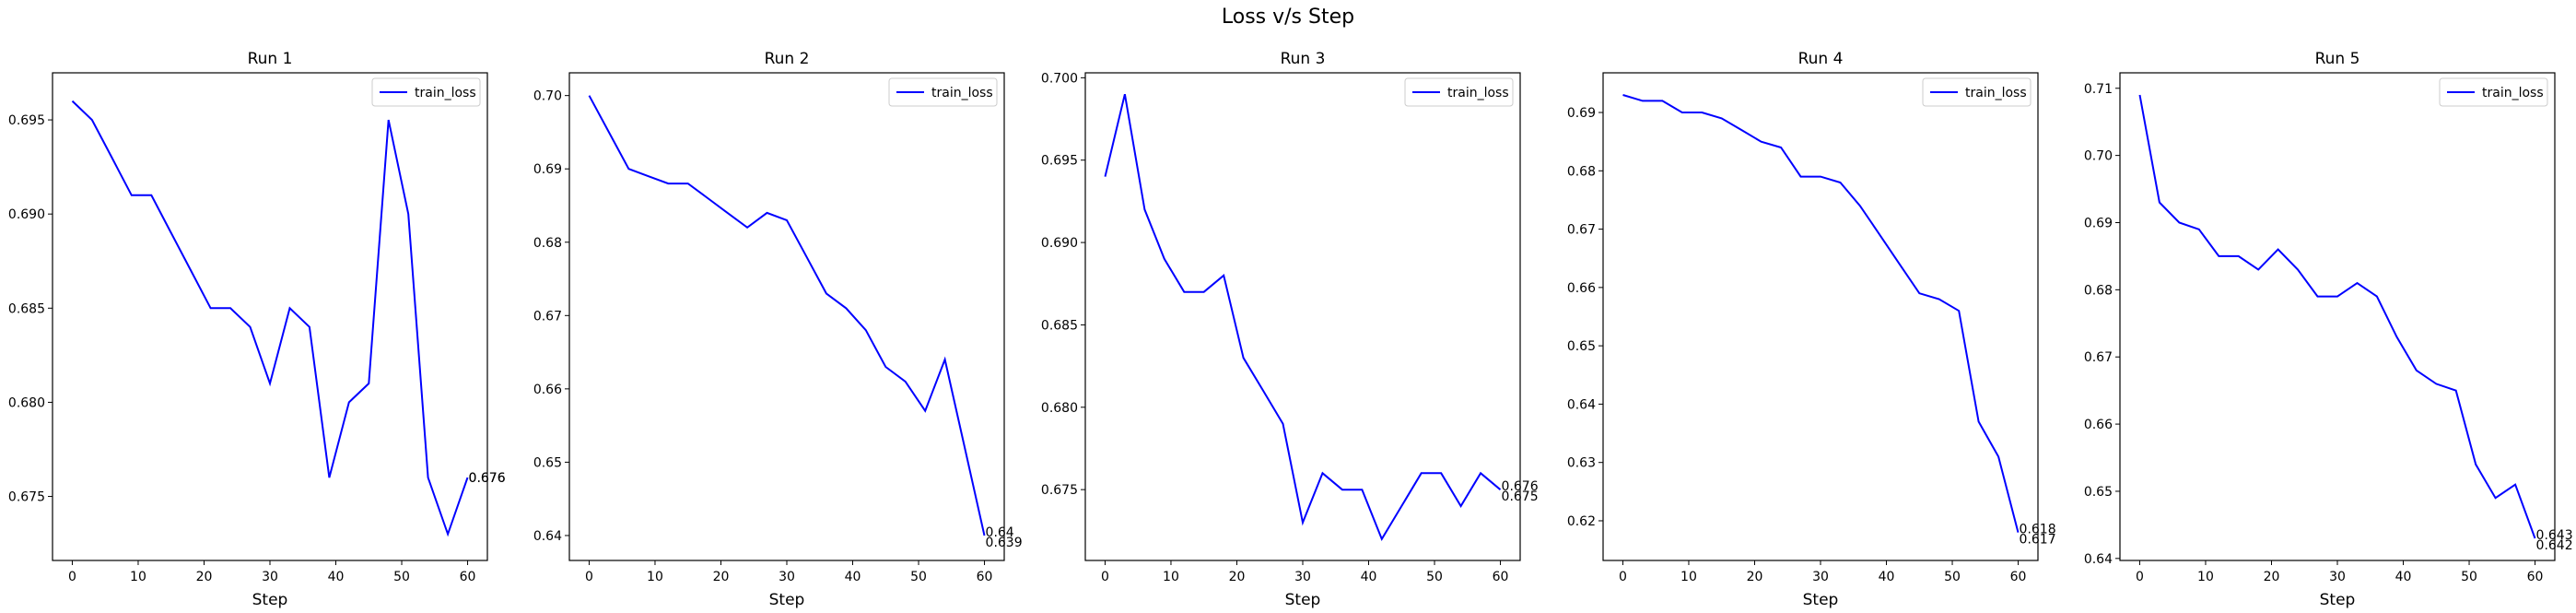  Describe the element at coordinates (2038, 540) in the screenshot. I see `point-annotation: 0.617` at that location.